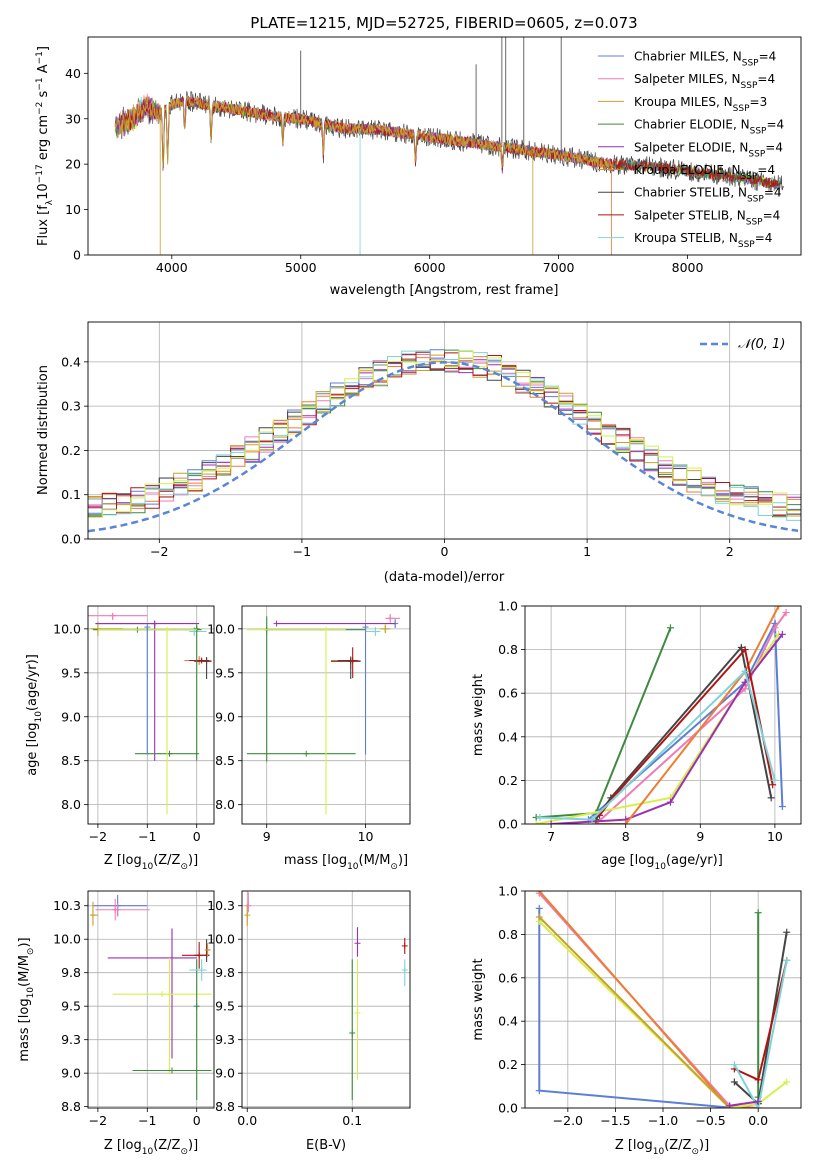 Image resolution: width=819 pixels, height=1170 pixels. Describe the element at coordinates (508, 891) in the screenshot. I see `y-tick-label: 1.0` at that location.